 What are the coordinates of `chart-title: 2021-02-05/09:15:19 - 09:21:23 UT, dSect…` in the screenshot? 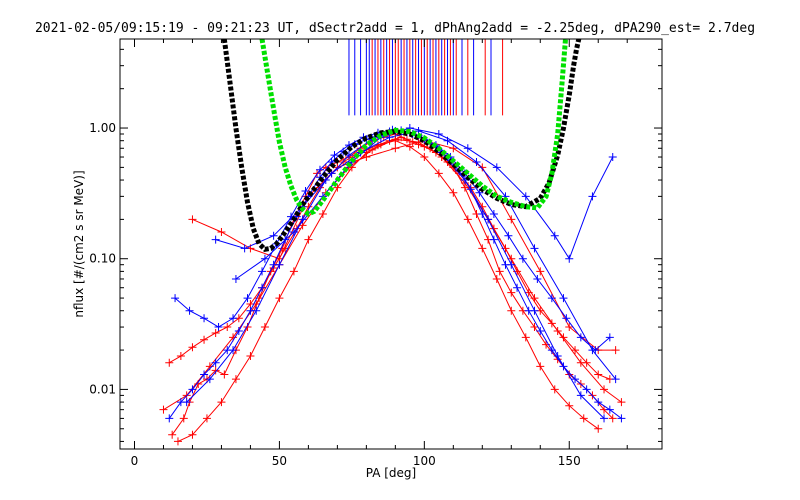 It's located at (395, 28).